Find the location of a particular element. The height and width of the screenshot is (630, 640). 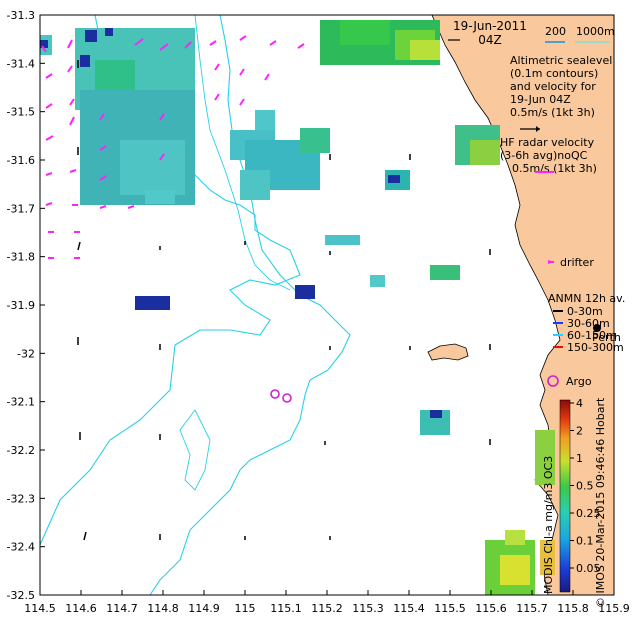

y-tick-label: -32.4 is located at coordinates (21, 547).